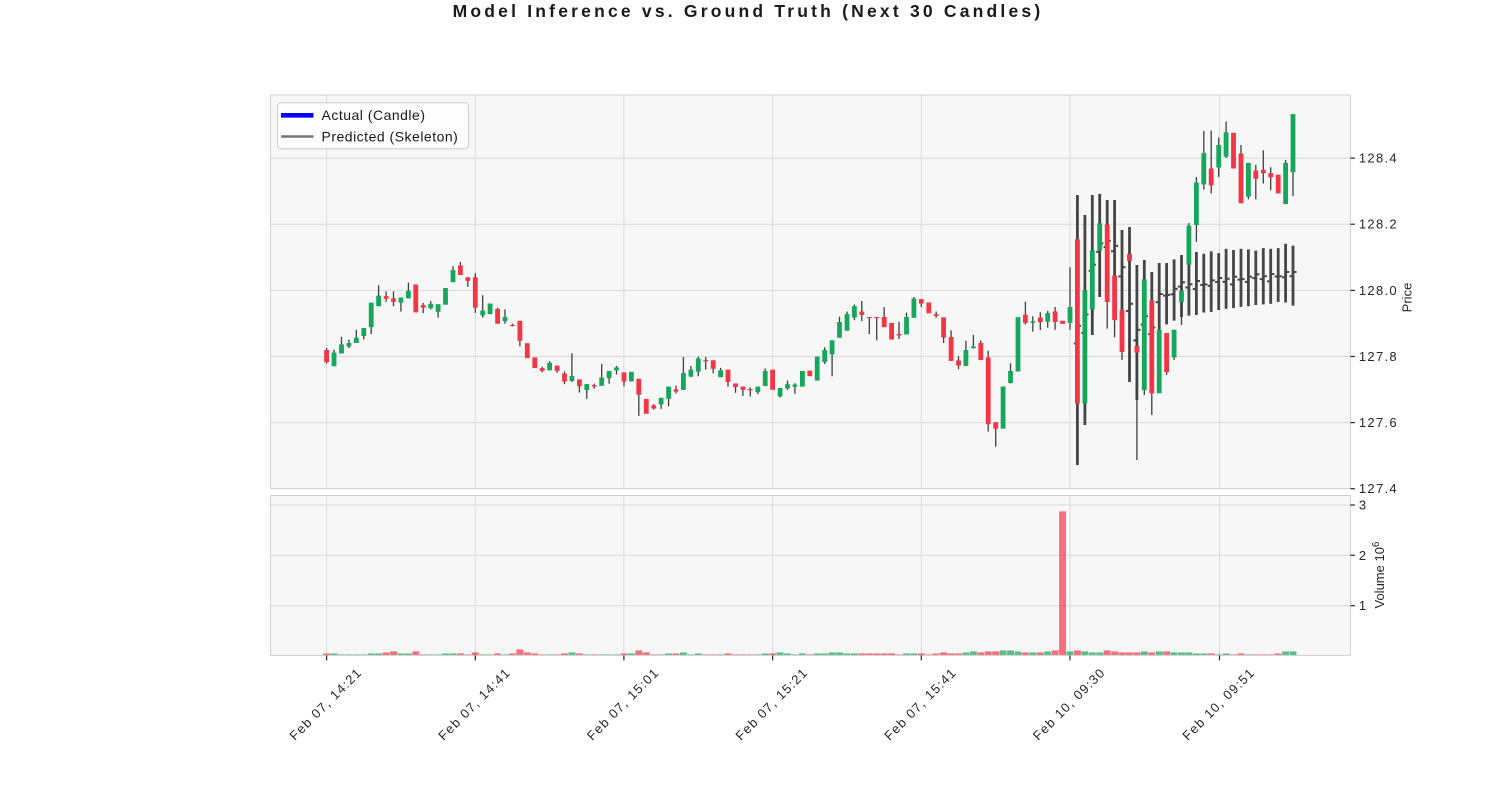 The image size is (1500, 800). I want to click on svg-text: 128.2, so click(1378, 224).